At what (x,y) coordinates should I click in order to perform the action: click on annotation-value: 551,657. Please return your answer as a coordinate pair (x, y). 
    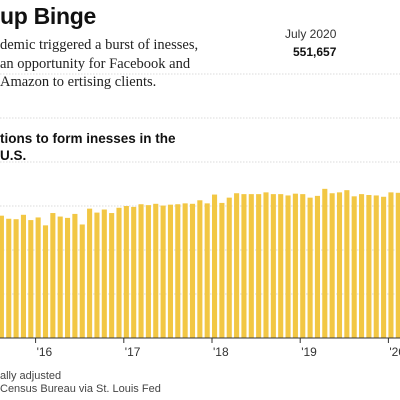
    Looking at the image, I should click on (315, 52).